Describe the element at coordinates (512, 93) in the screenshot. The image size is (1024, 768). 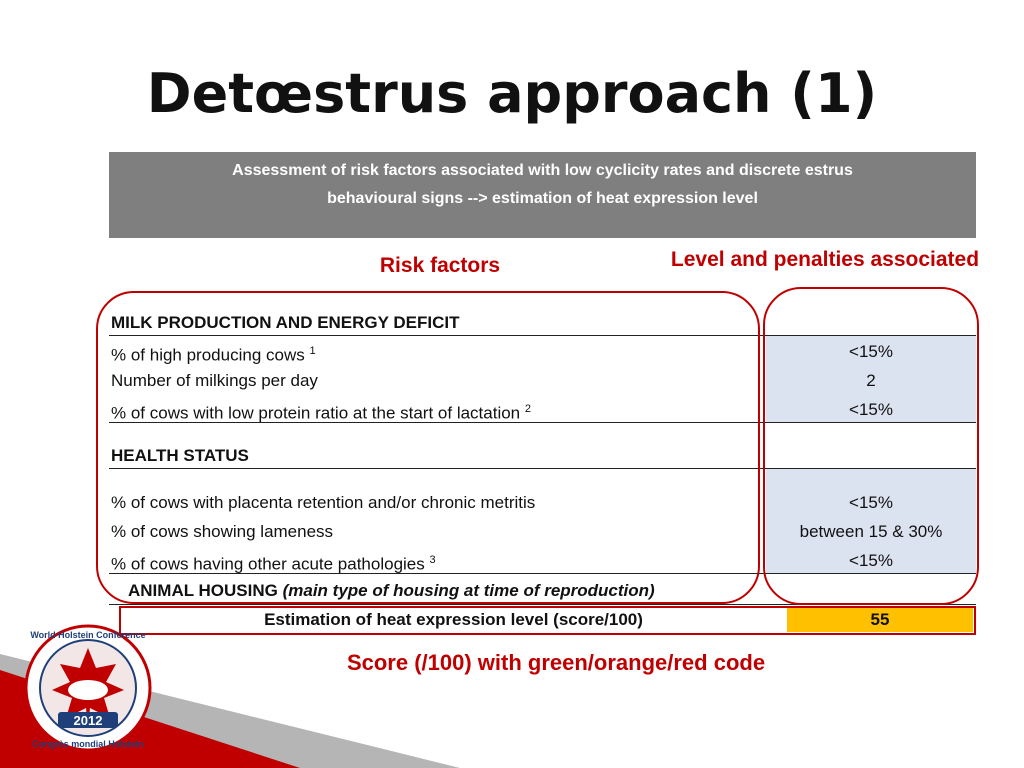
I see `slide-title: Detœstrus approach (1)` at that location.